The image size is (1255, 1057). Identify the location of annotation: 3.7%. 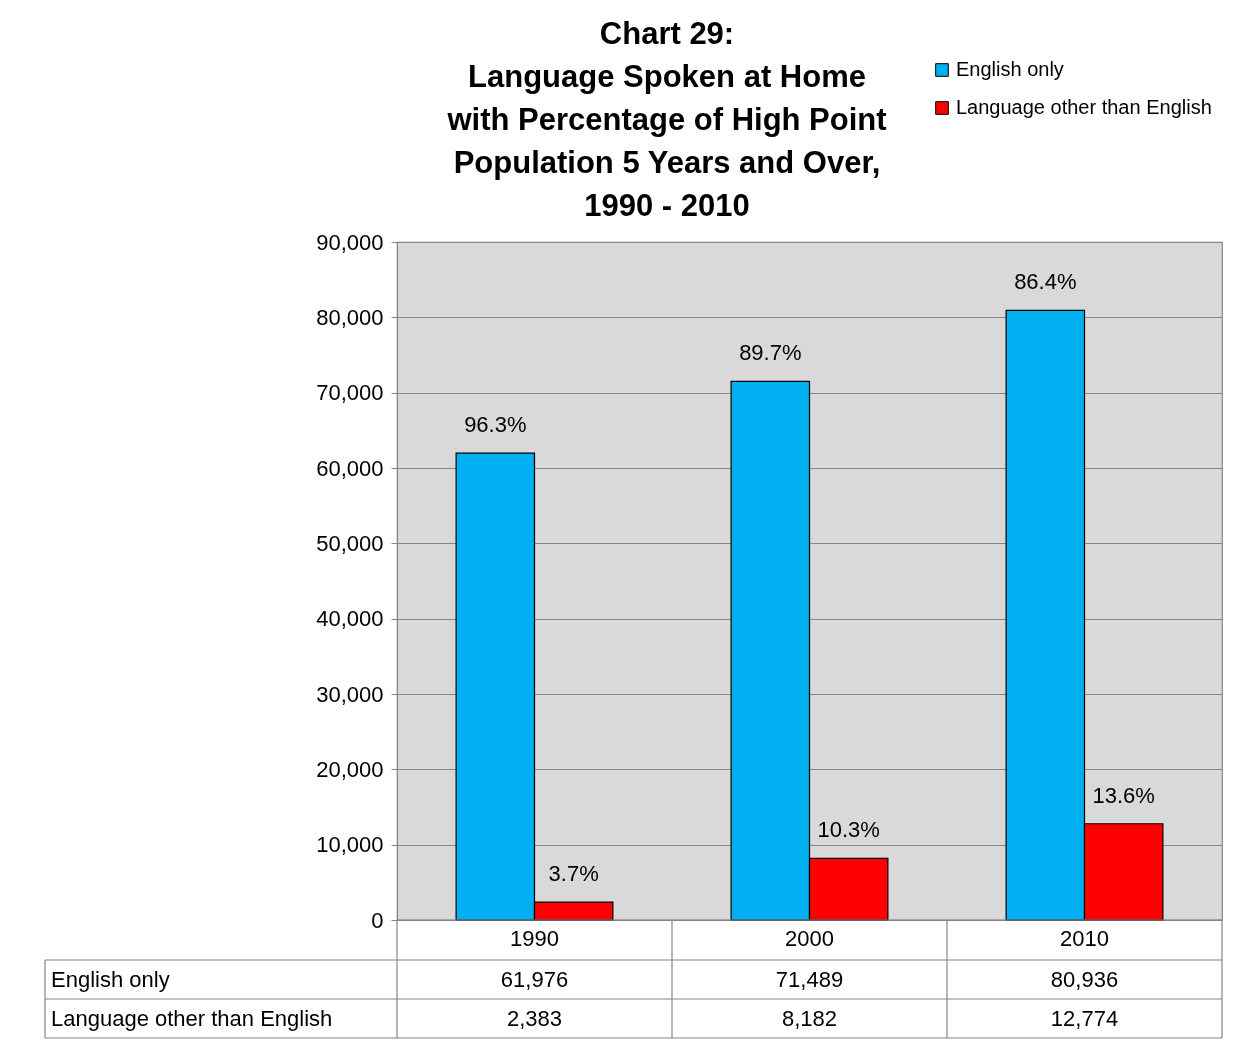
(573, 874).